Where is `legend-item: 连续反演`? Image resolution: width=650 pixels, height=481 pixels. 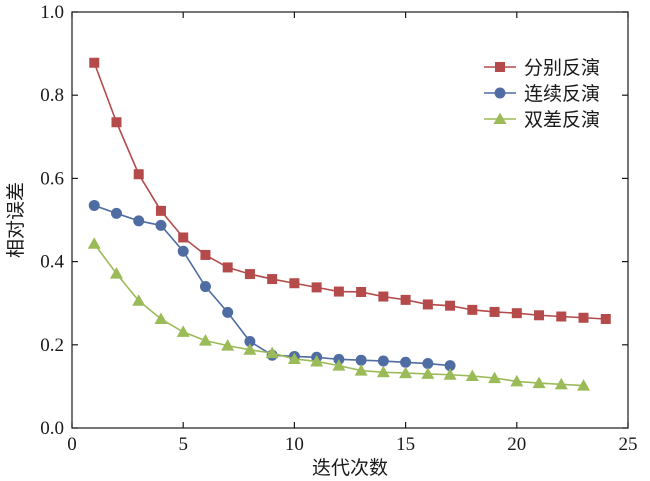 legend-item: 连续反演 is located at coordinates (542, 94).